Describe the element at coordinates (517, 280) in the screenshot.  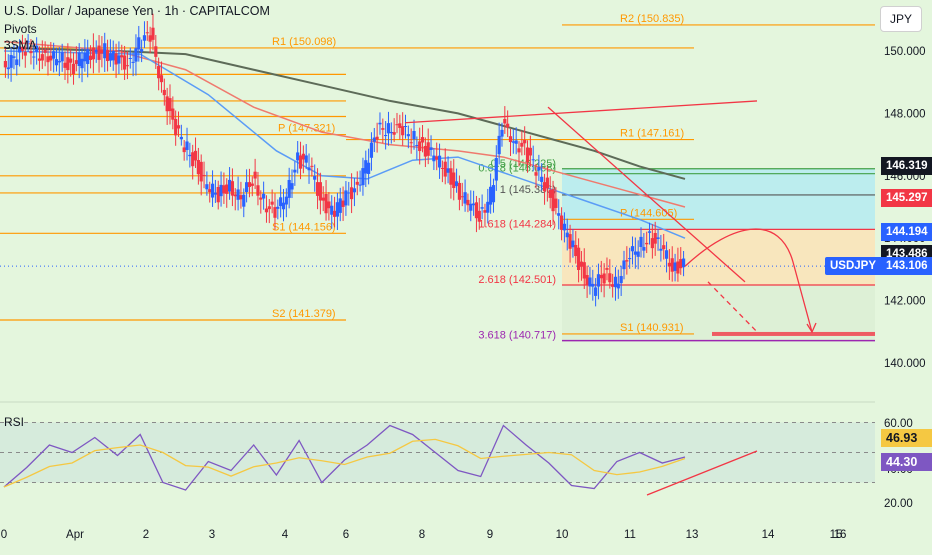
I see `fib-label: 2.618 (142.501)` at that location.